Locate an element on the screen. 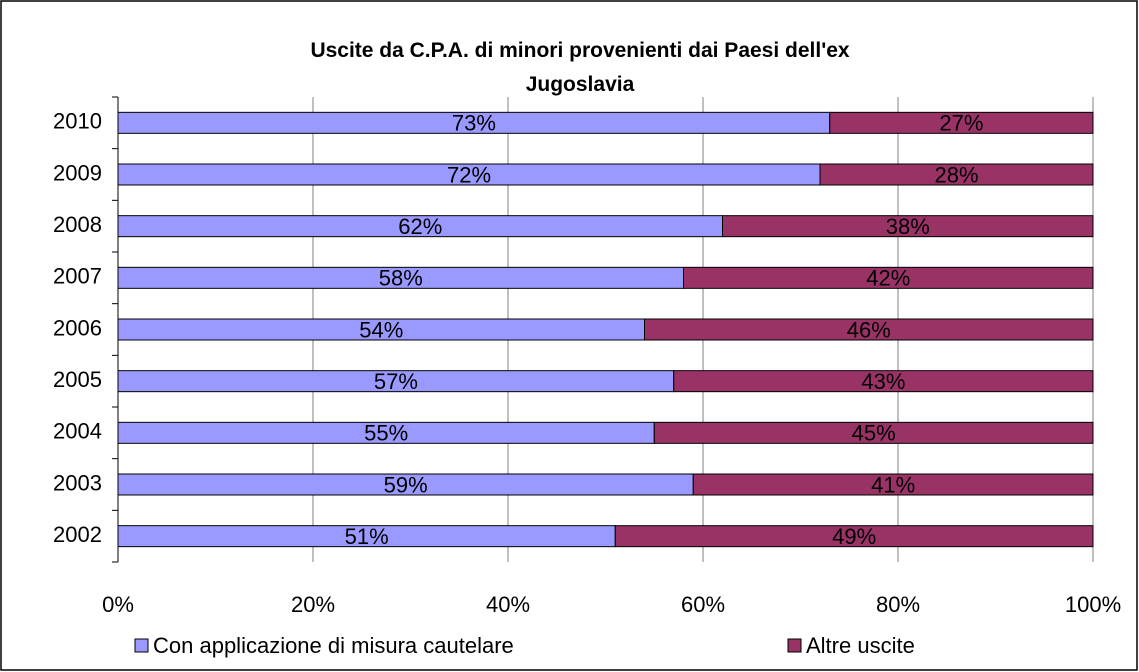 This screenshot has width=1139, height=672. y-tick-label: 2006 is located at coordinates (77, 327).